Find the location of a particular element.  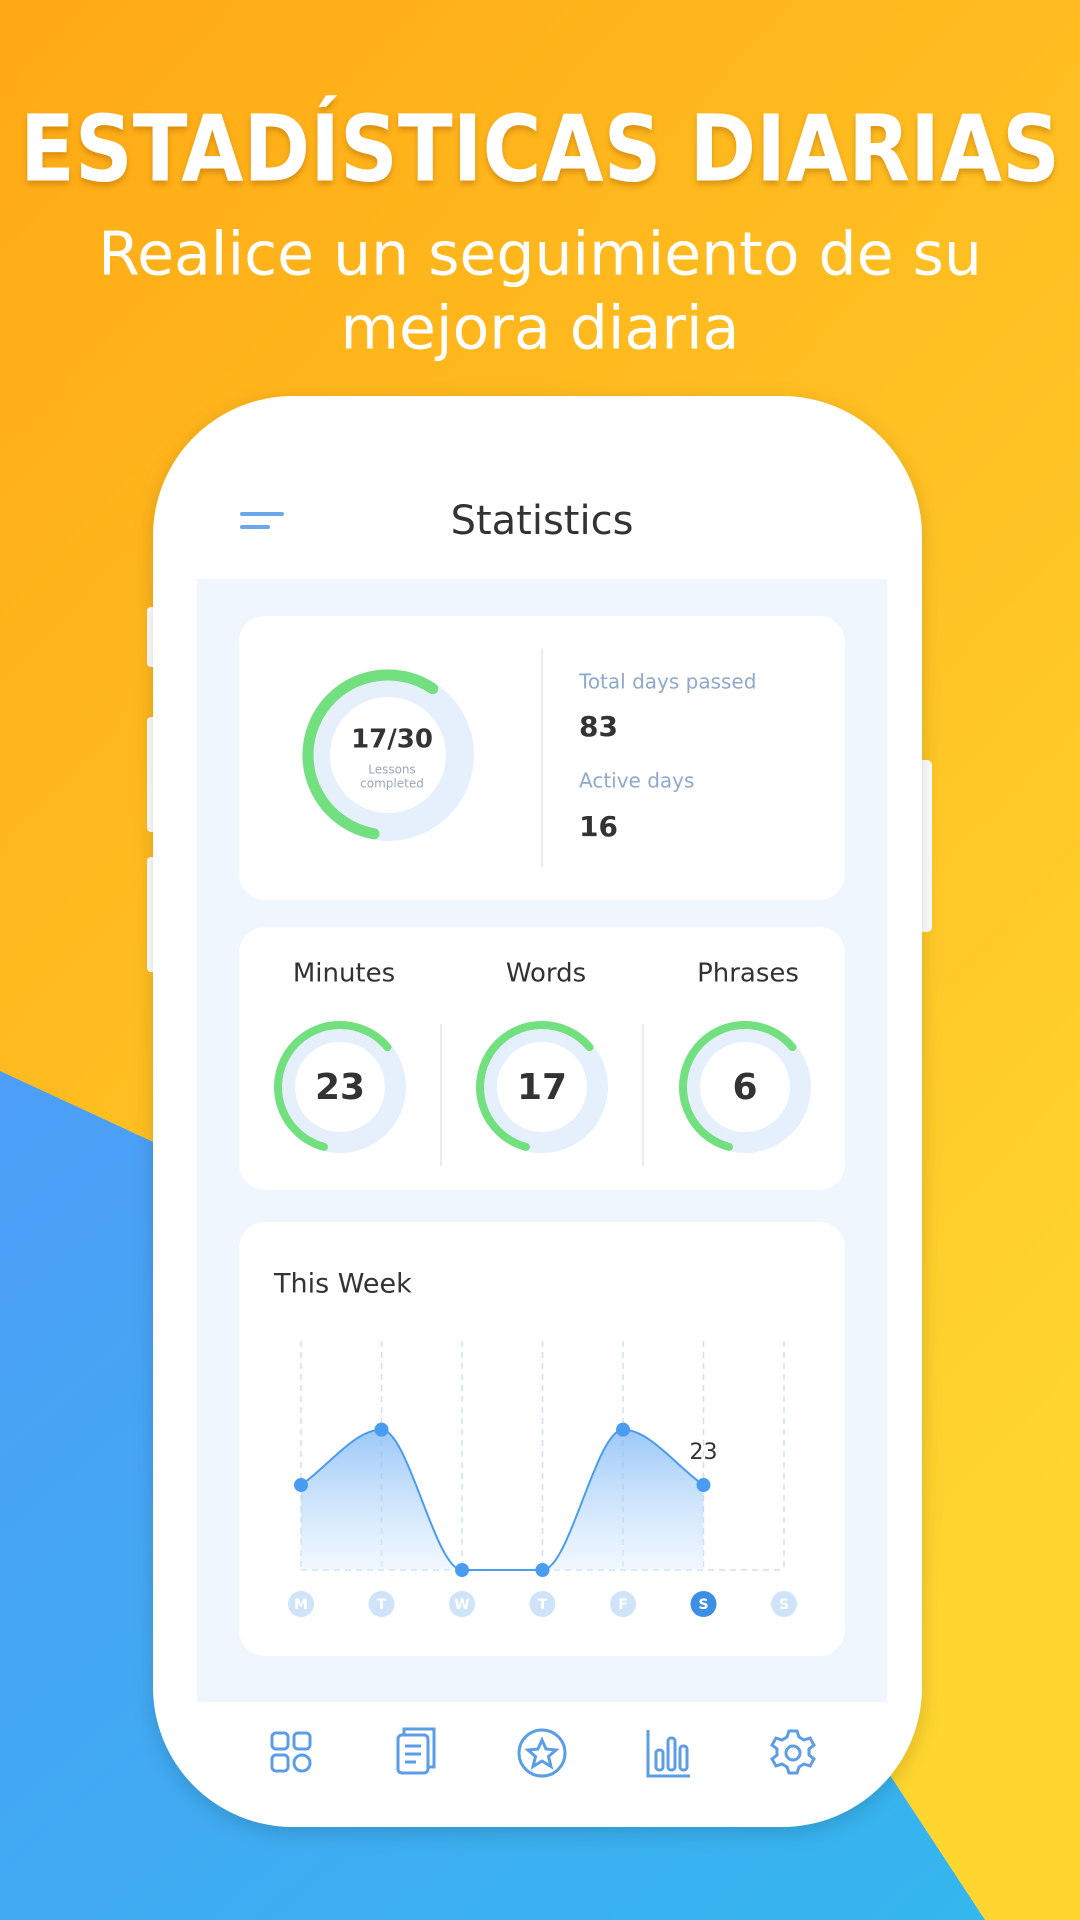

lessons-caption: completed is located at coordinates (392, 784).